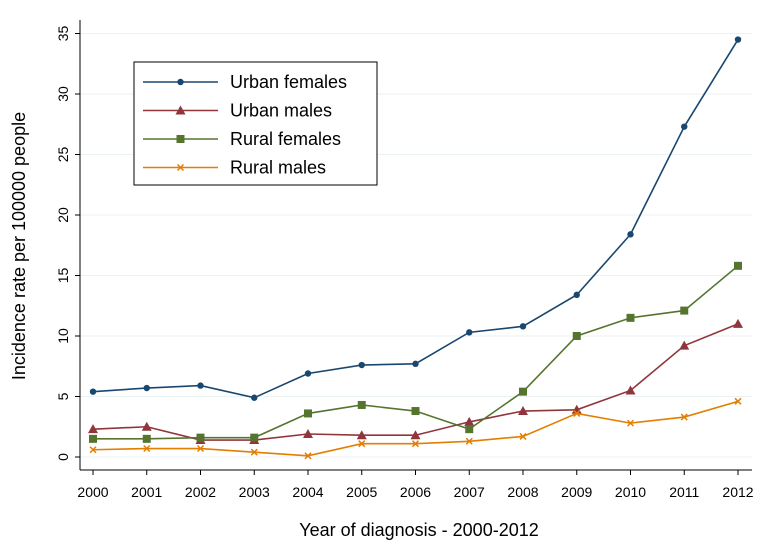  Describe the element at coordinates (288, 82) in the screenshot. I see `legend-label: Urban females` at that location.